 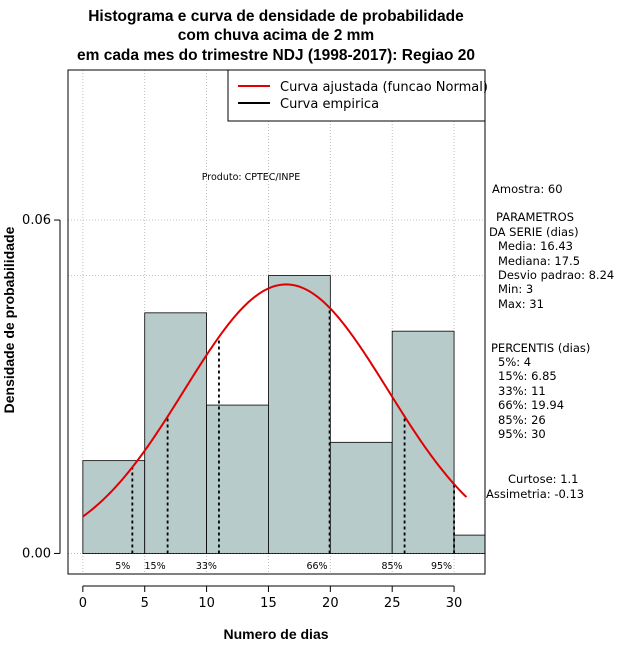 I want to click on percentile-label-1: 15%, so click(x=154, y=566).